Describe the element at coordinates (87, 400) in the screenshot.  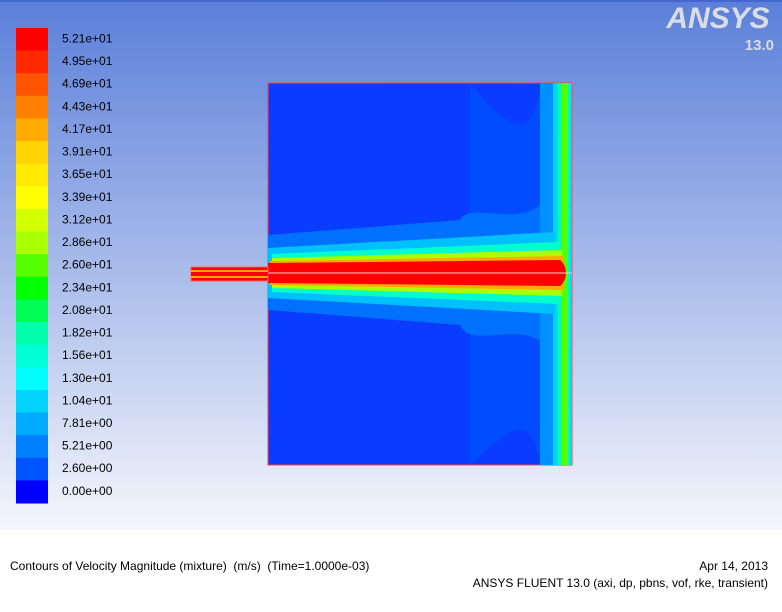
I see `colorbar-label: 1.04e+01` at that location.